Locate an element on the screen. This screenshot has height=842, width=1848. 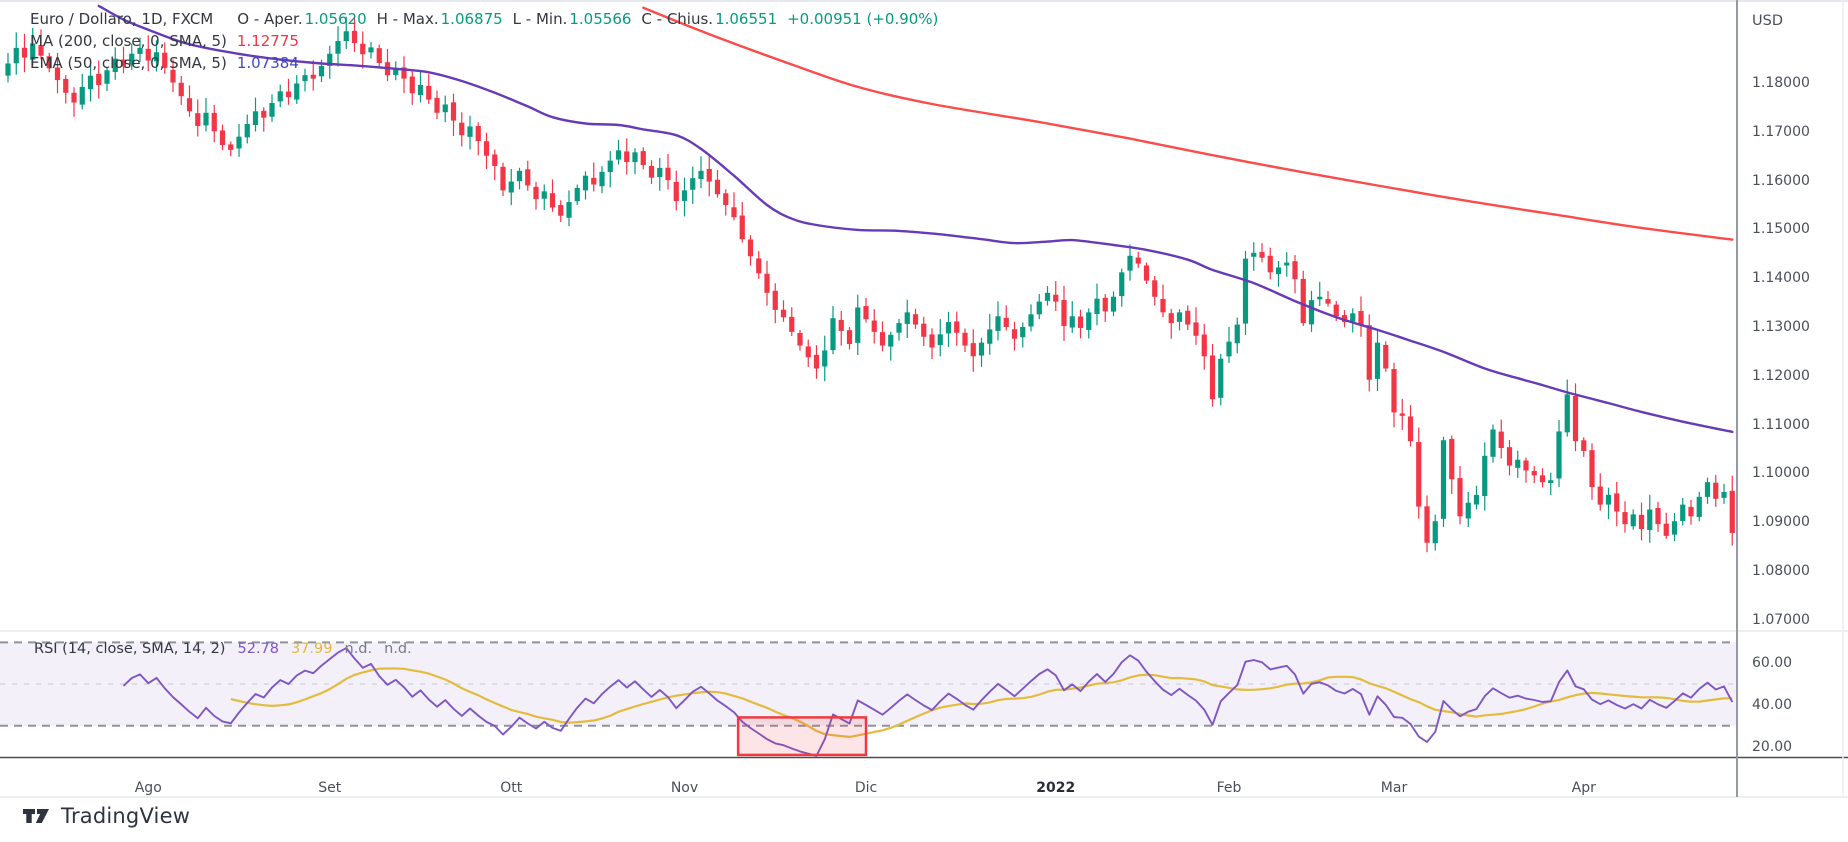
rsi-series is located at coordinates (928, 702).